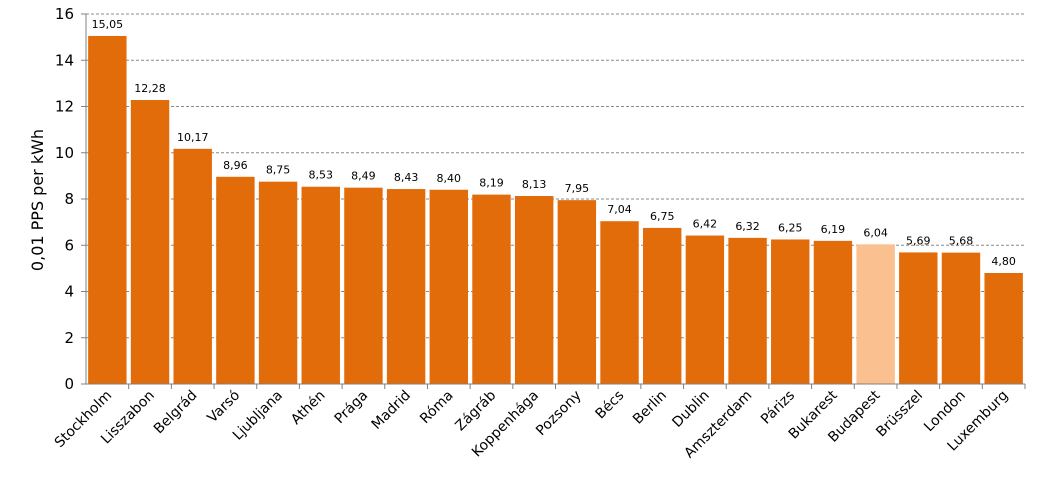 The width and height of the screenshot is (1041, 504). I want to click on category-label: Belgrád, so click(176, 413).